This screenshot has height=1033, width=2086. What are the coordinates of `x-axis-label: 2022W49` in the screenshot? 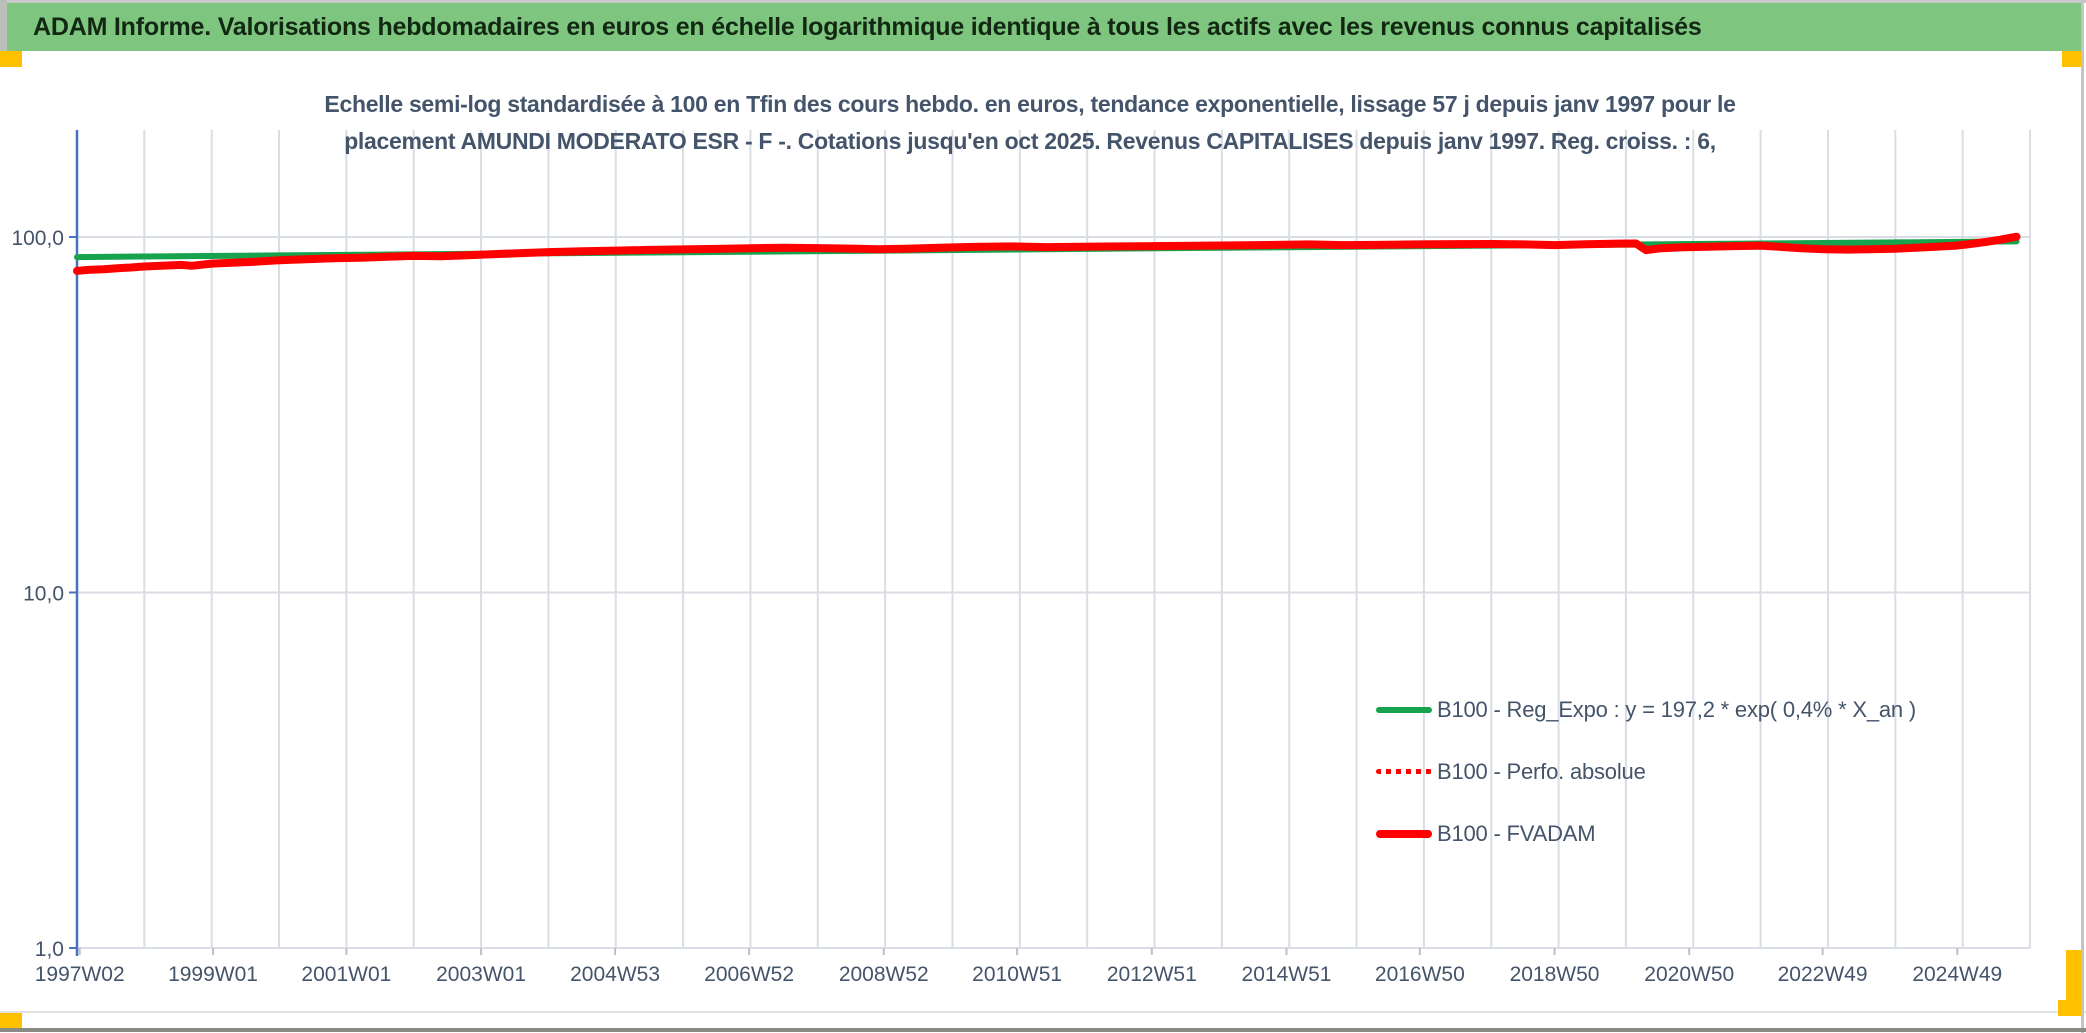 It's located at (1823, 974).